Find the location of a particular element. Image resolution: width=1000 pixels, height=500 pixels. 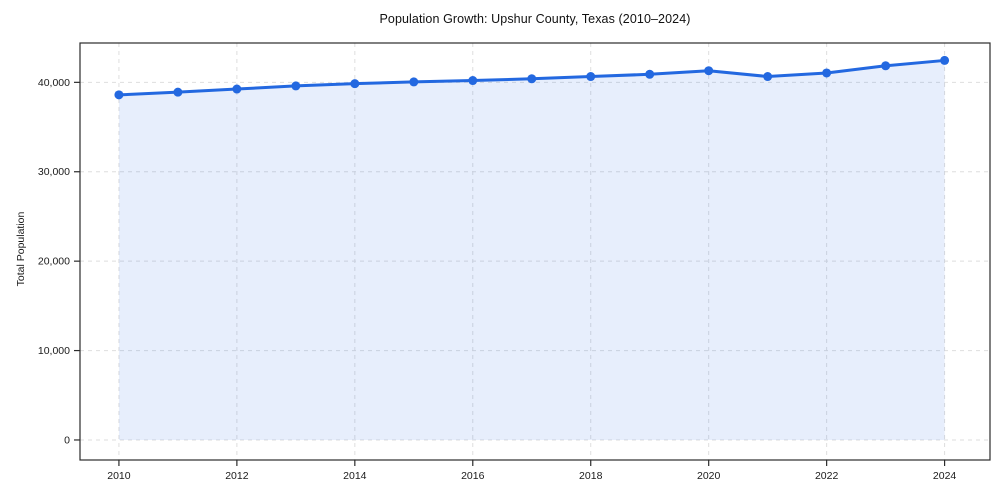

data-point-2015 is located at coordinates (414, 82).